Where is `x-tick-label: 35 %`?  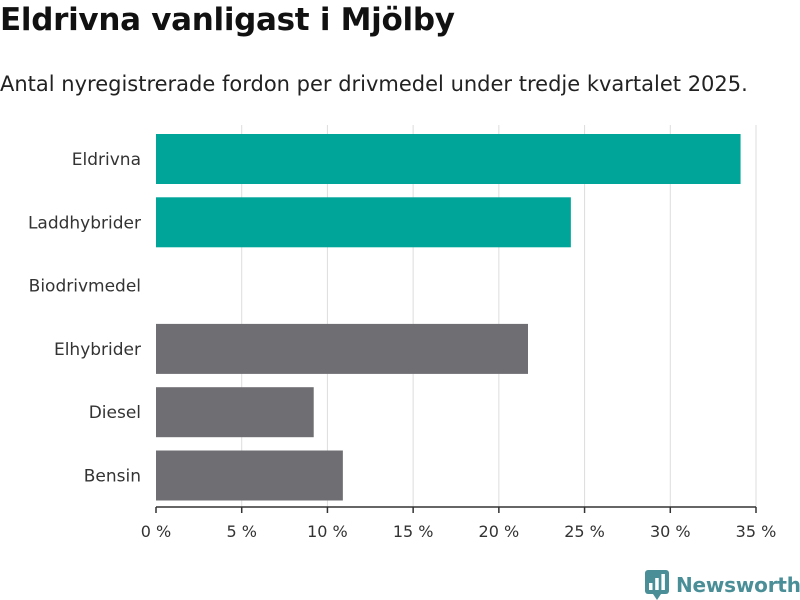
x-tick-label: 35 % is located at coordinates (756, 531).